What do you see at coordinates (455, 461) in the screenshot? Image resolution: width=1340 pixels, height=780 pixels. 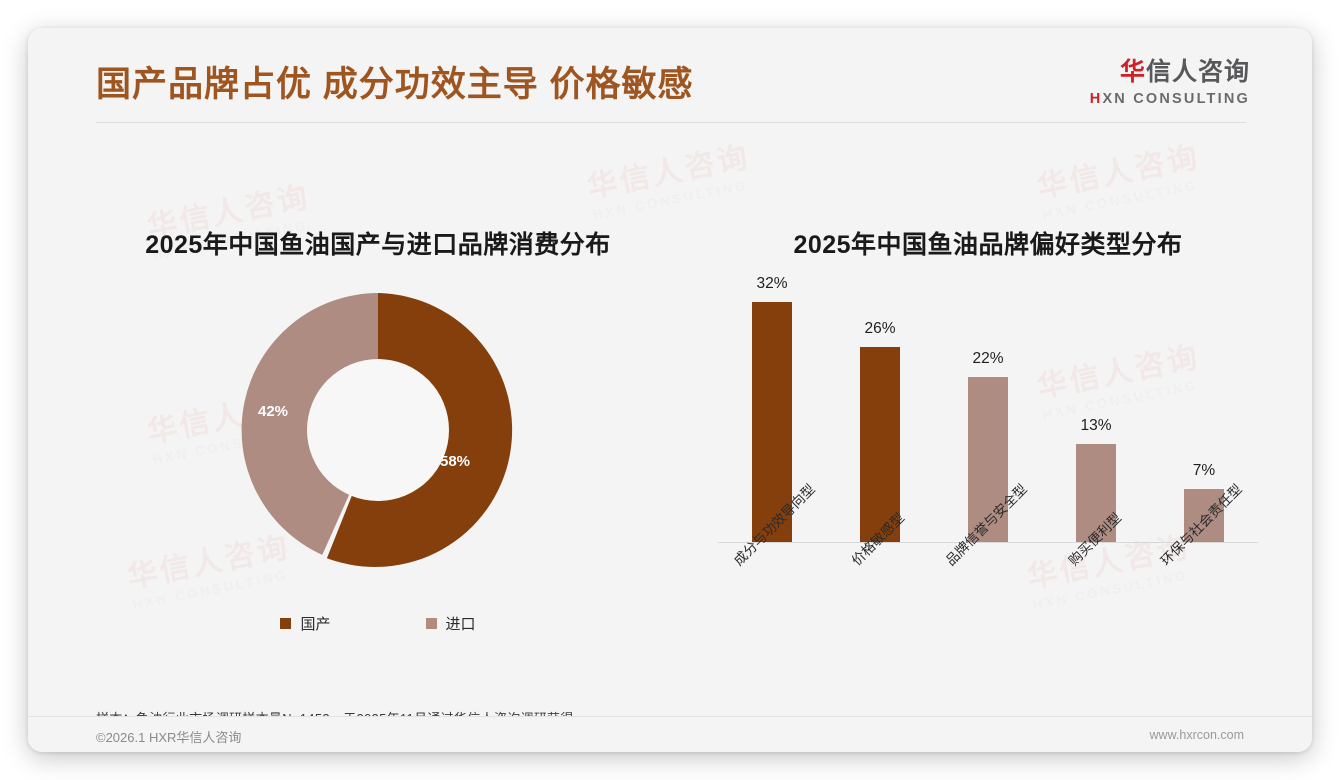 I see `donut-value-label: 58%` at bounding box center [455, 461].